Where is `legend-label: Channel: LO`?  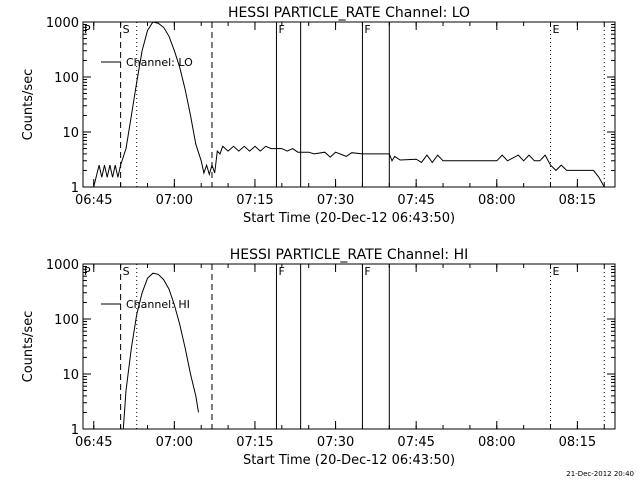
legend-label: Channel: LO is located at coordinates (159, 62).